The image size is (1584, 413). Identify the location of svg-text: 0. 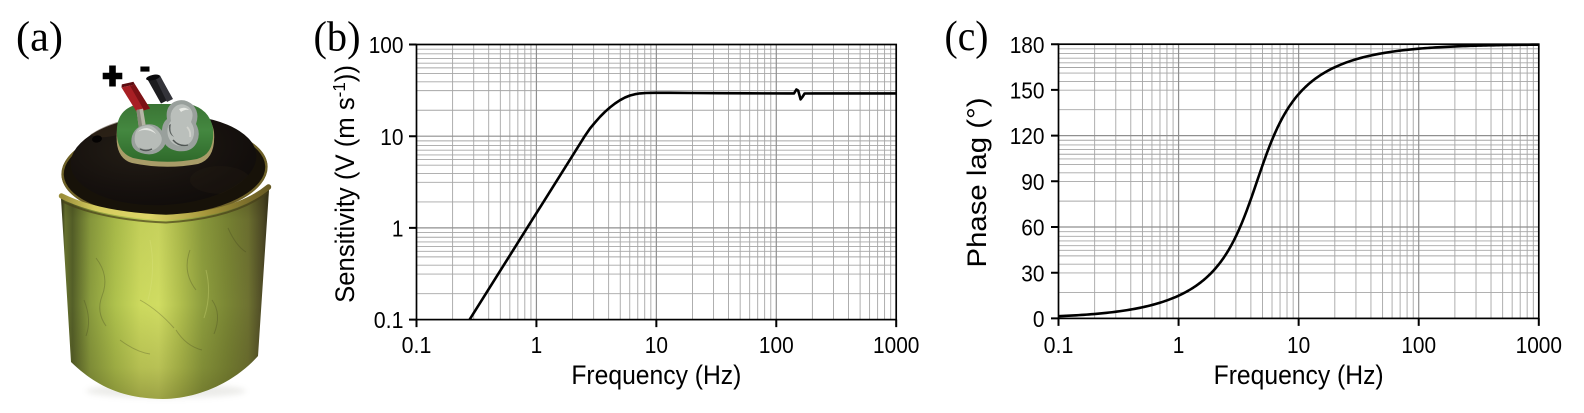
(1039, 319).